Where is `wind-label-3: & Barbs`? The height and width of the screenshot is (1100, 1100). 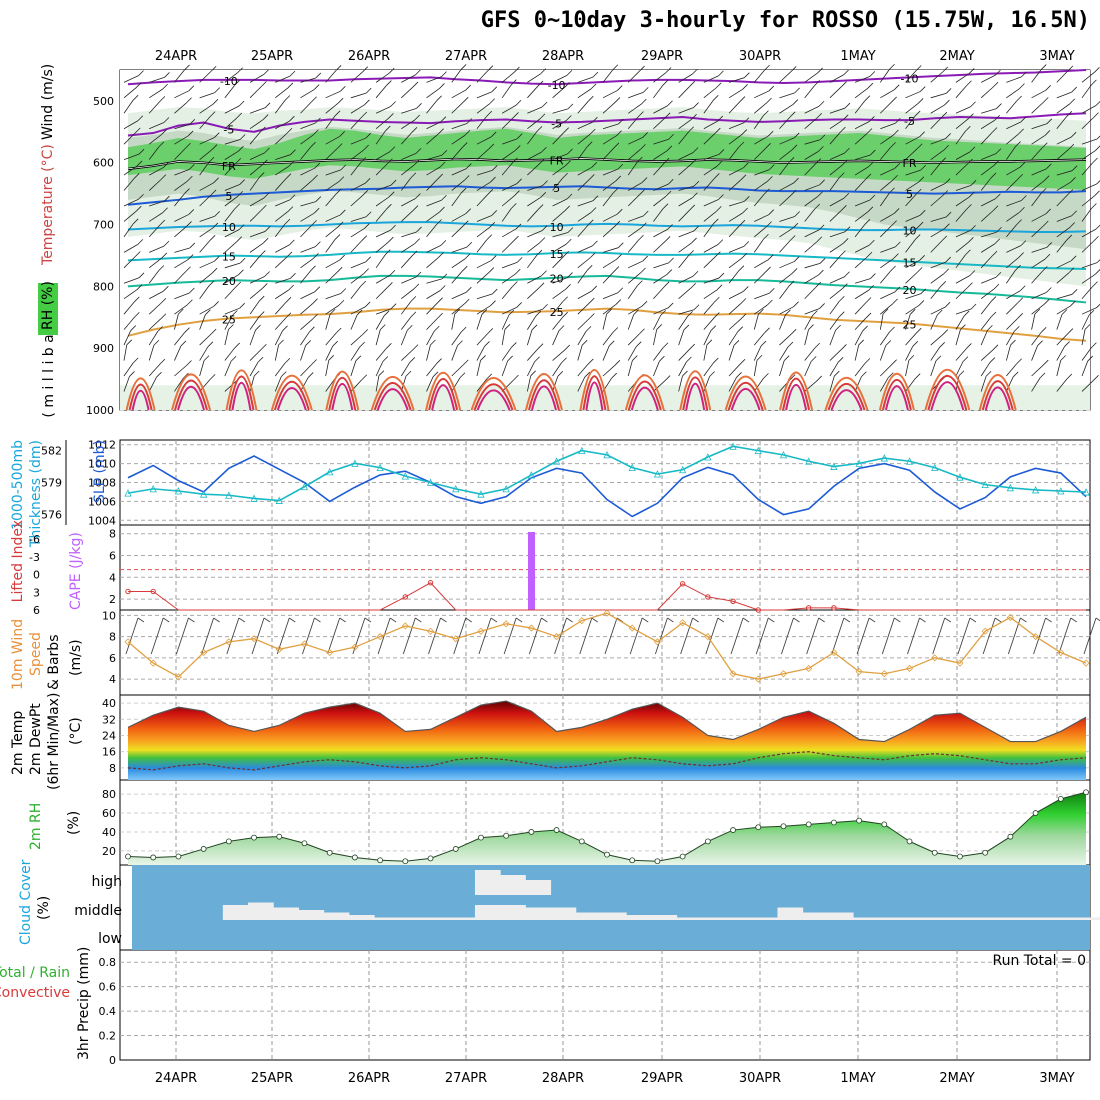
wind-label-3: & Barbs is located at coordinates (54, 663).